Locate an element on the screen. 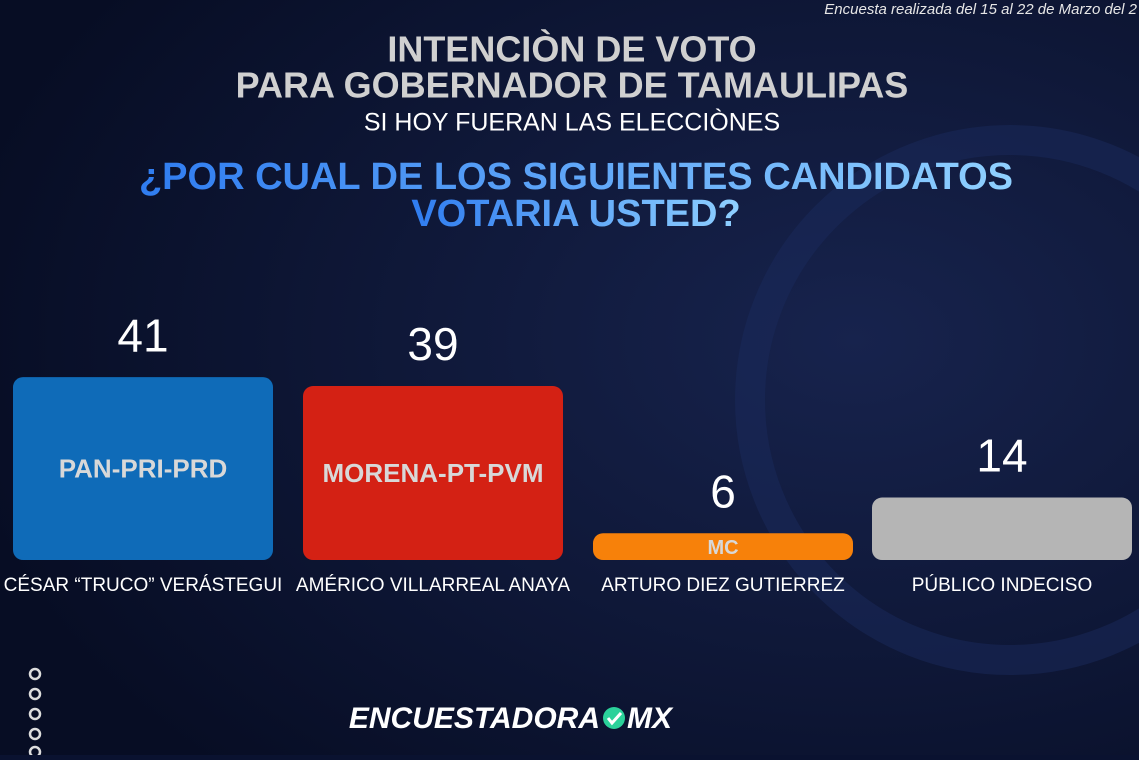 The width and height of the screenshot is (1139, 760). brand: ENCUESTADORA is located at coordinates (474, 718).